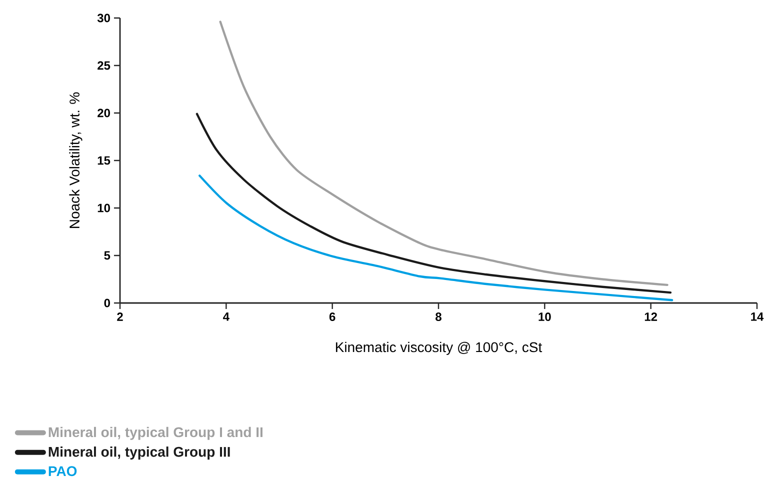 The image size is (767, 501). Describe the element at coordinates (104, 65) in the screenshot. I see `y-tick-label: 25` at that location.